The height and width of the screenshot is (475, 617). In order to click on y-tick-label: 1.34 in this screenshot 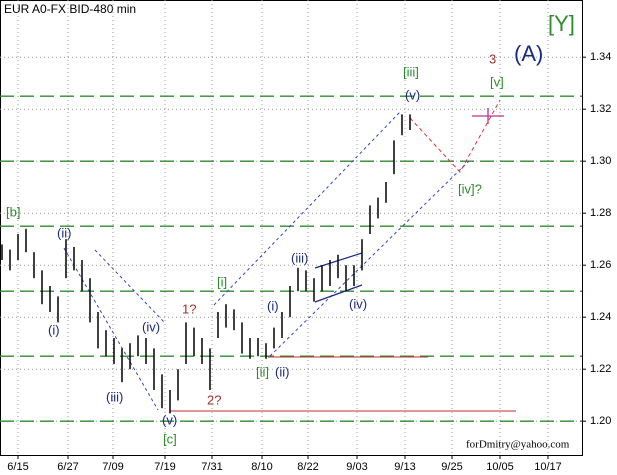, I will do `click(600, 57)`.